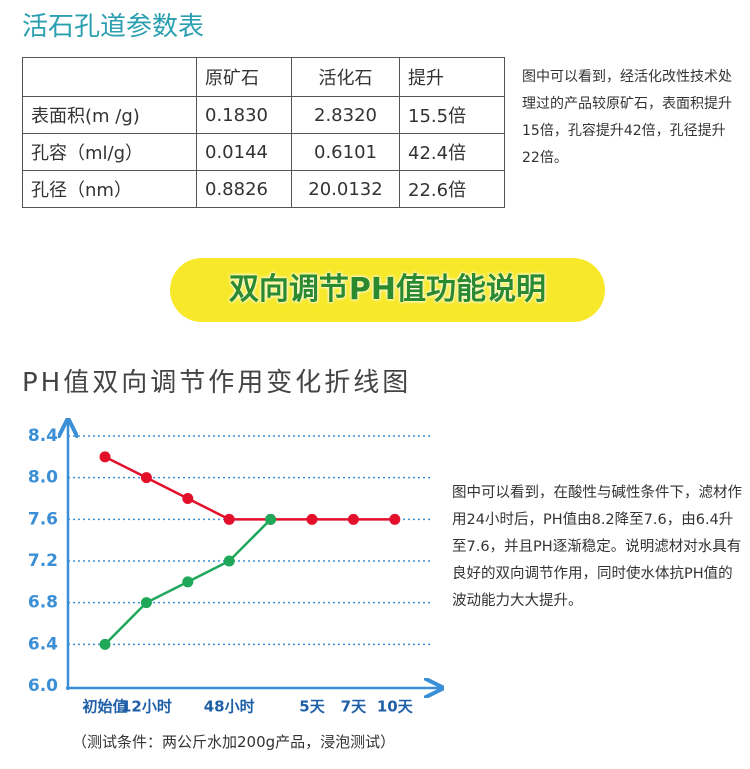  Describe the element at coordinates (244, 77) in the screenshot. I see `table-header: 原矿石` at that location.